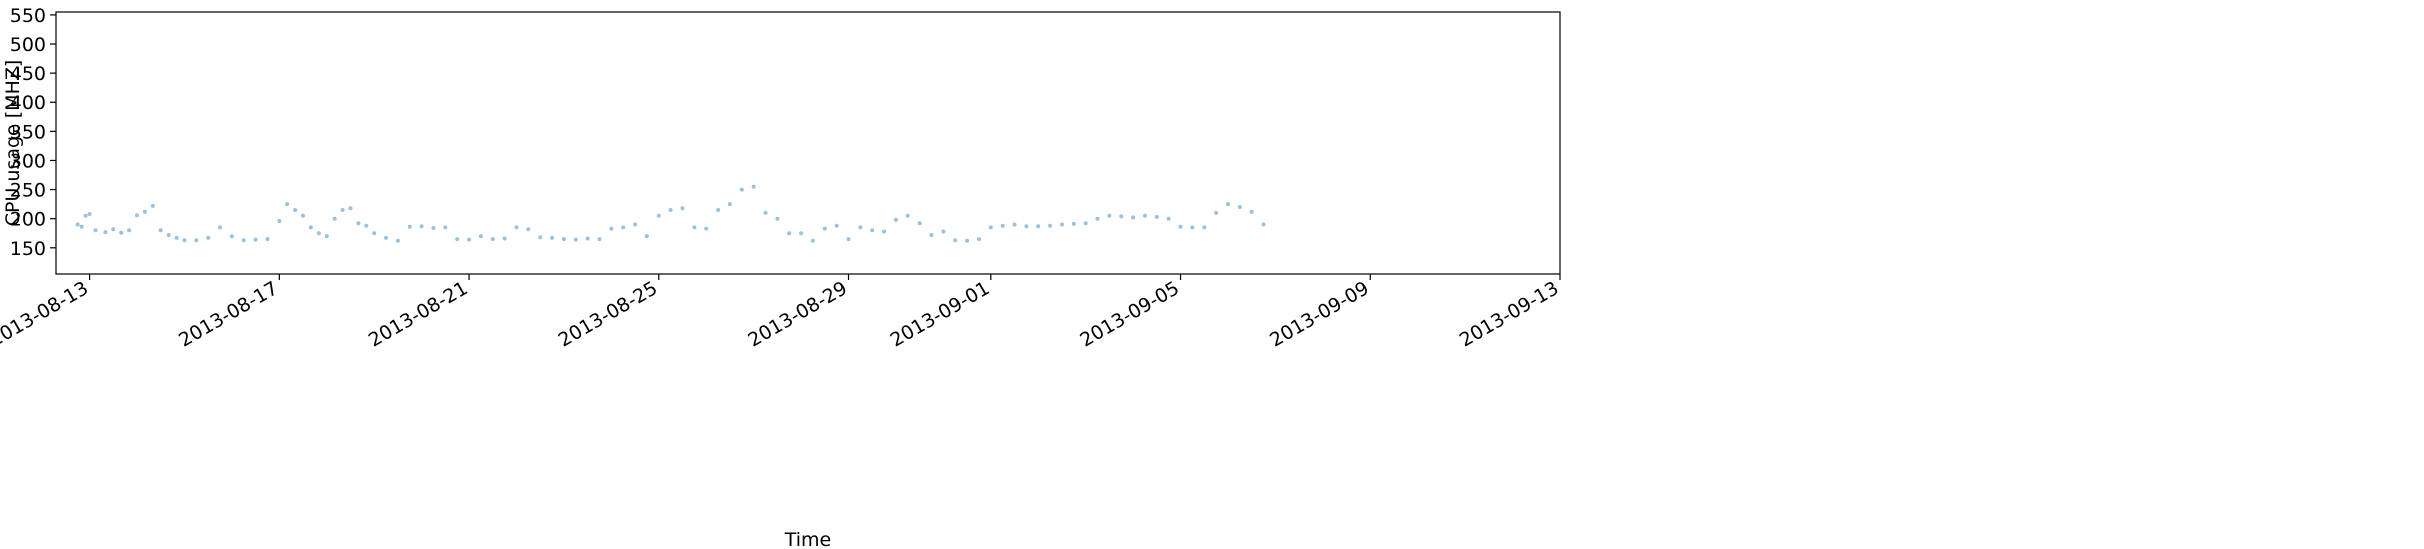 This screenshot has width=2424, height=549. What do you see at coordinates (808, 539) in the screenshot?
I see `x-axis-title: Time` at bounding box center [808, 539].